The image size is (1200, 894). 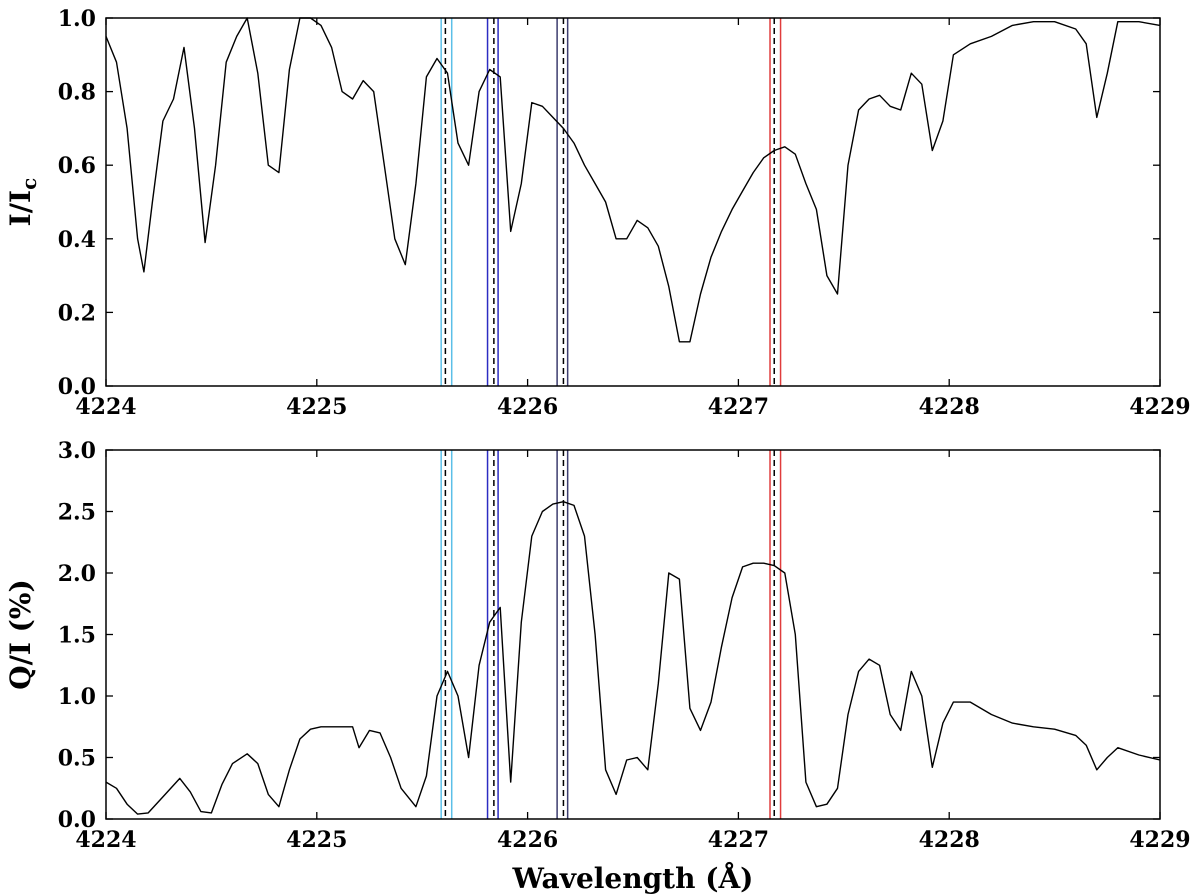 I want to click on y-axis-title-main: I/I, so click(x=20, y=208).